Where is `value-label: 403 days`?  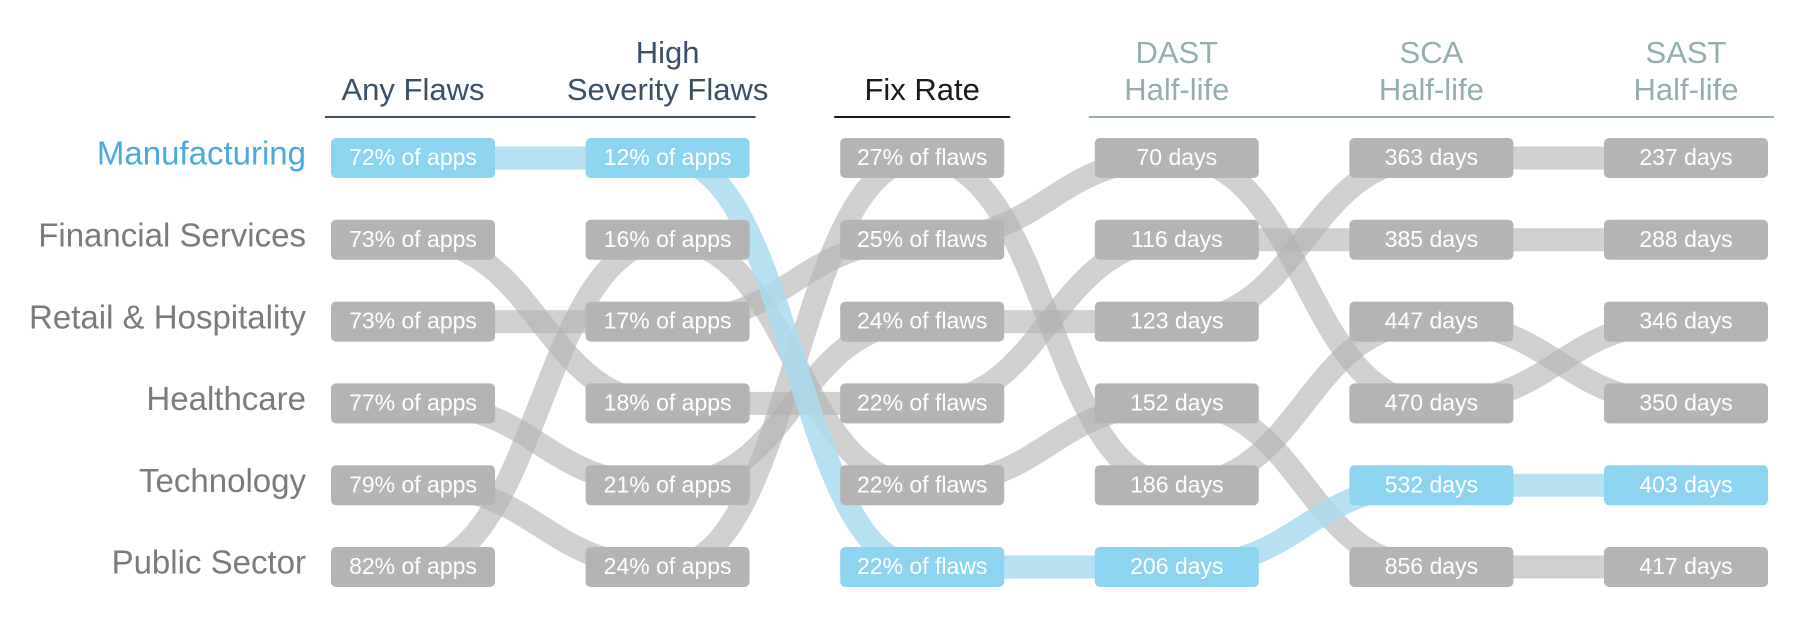
value-label: 403 days is located at coordinates (1685, 484).